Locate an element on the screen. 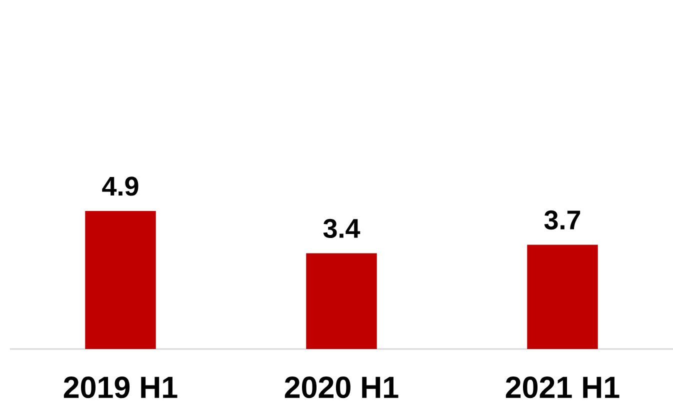 This screenshot has height=403, width=673. data-label: 4.9 is located at coordinates (120, 186).